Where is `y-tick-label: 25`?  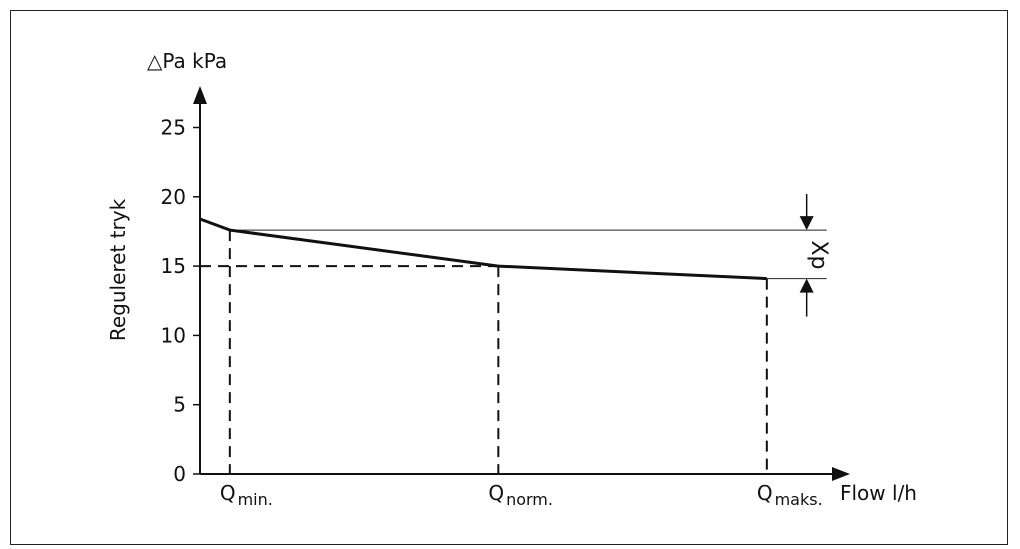 y-tick-label: 25 is located at coordinates (173, 128).